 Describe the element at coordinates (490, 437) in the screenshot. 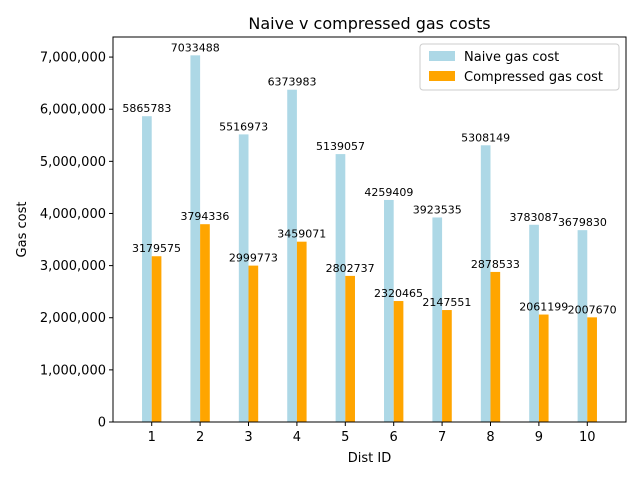

I see `x-tick-label: 8` at that location.